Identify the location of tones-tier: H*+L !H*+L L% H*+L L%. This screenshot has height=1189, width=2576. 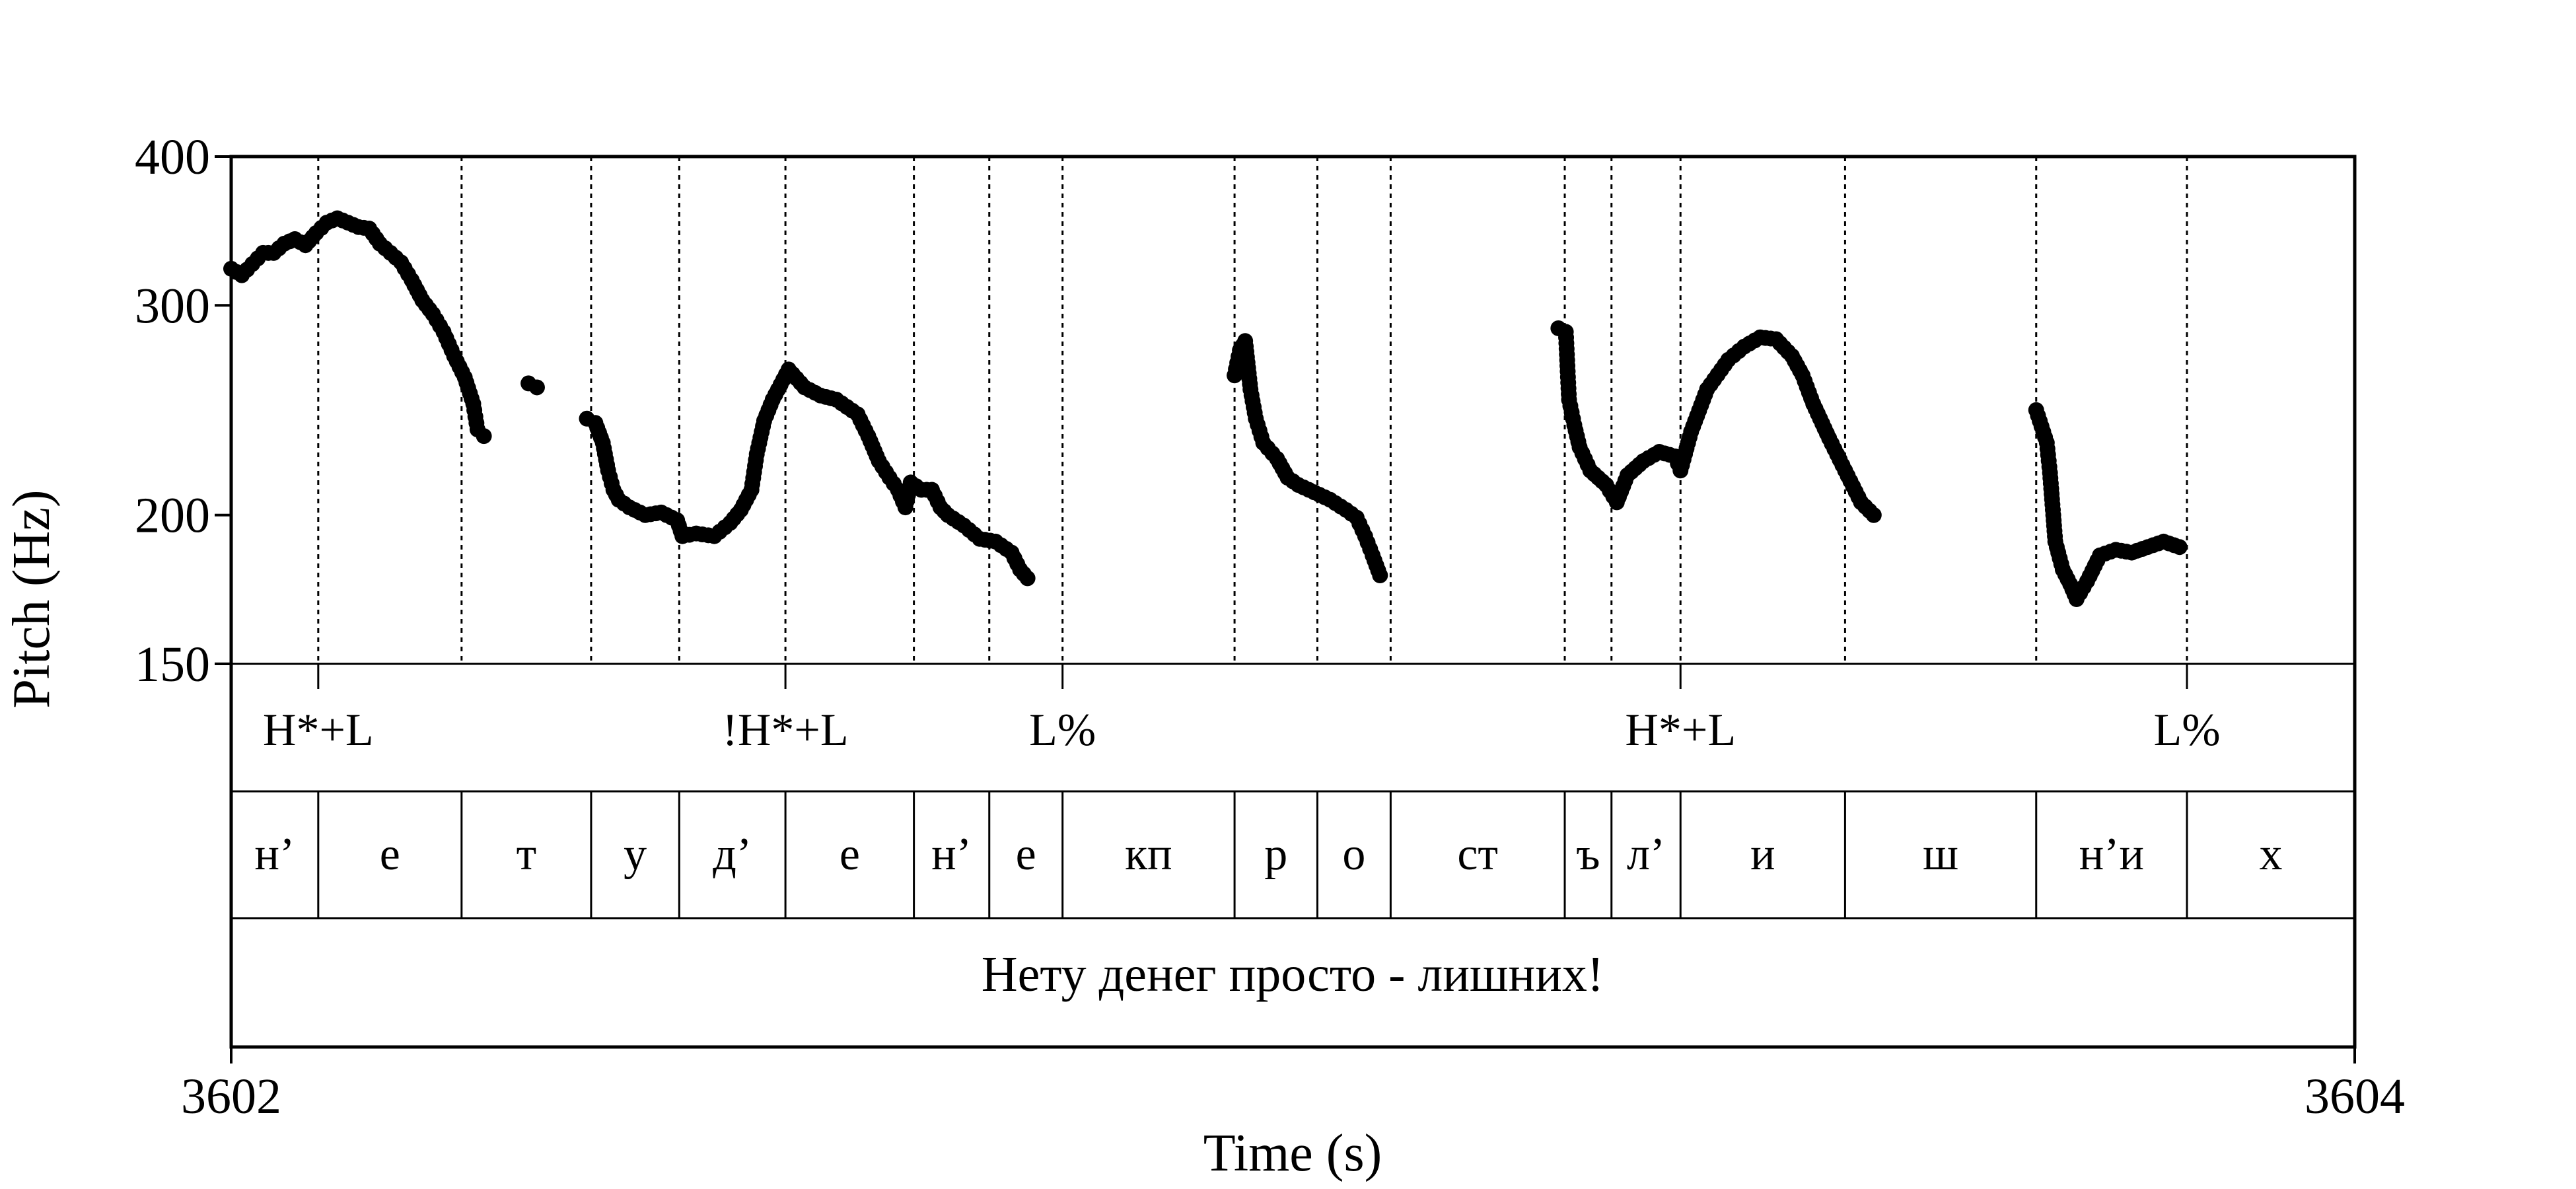
(1242, 710).